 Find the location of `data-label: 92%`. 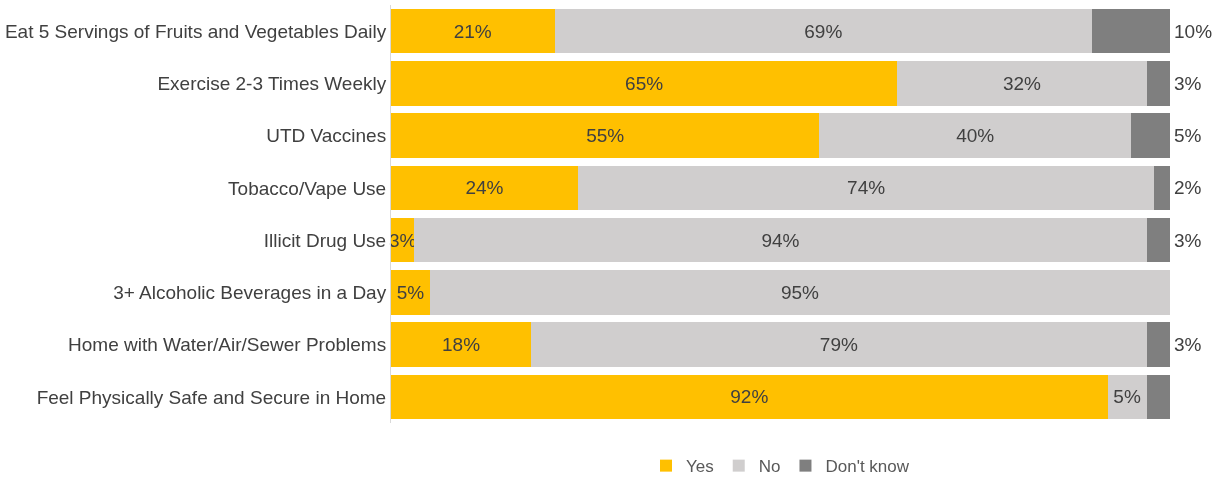

data-label: 92% is located at coordinates (749, 397).